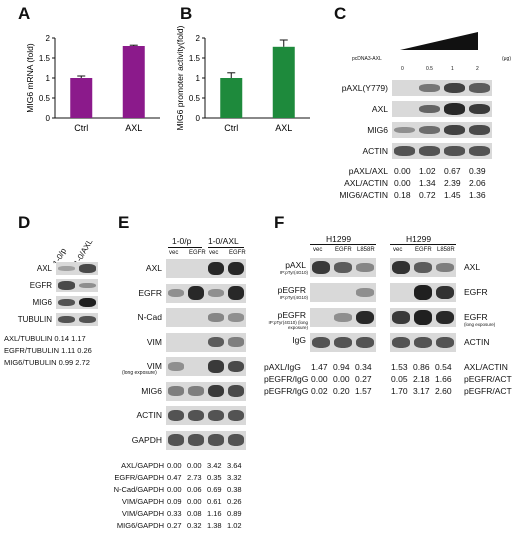 The width and height of the screenshot is (512, 550). What do you see at coordinates (283, 82) in the screenshot?
I see `bar-axl` at bounding box center [283, 82].